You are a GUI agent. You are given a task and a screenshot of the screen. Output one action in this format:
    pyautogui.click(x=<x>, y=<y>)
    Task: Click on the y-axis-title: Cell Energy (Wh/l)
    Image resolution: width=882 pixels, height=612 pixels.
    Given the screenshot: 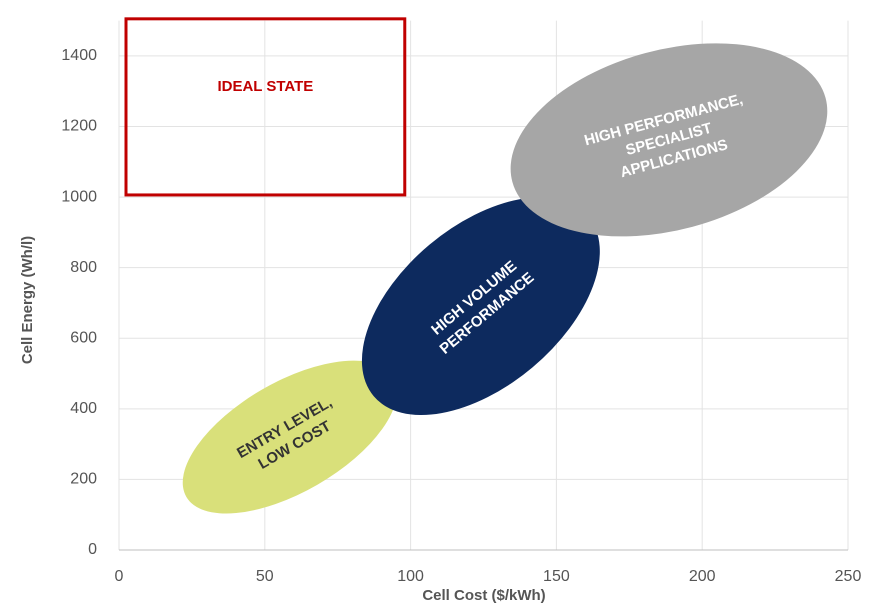 What is the action you would take?
    pyautogui.click(x=27, y=300)
    